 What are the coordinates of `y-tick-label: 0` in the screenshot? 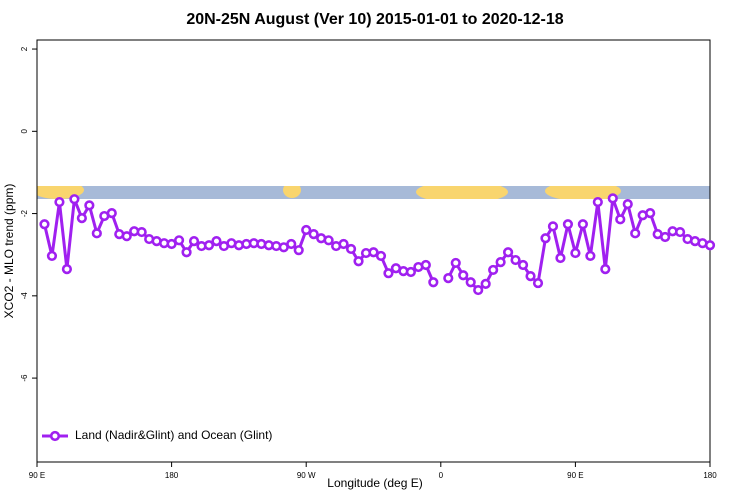 It's located at (24, 131).